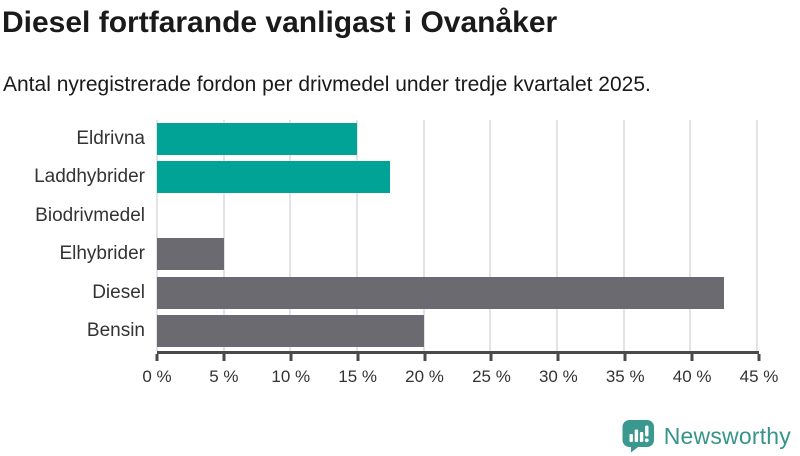  I want to click on bar-row: Bensin, so click(400, 331).